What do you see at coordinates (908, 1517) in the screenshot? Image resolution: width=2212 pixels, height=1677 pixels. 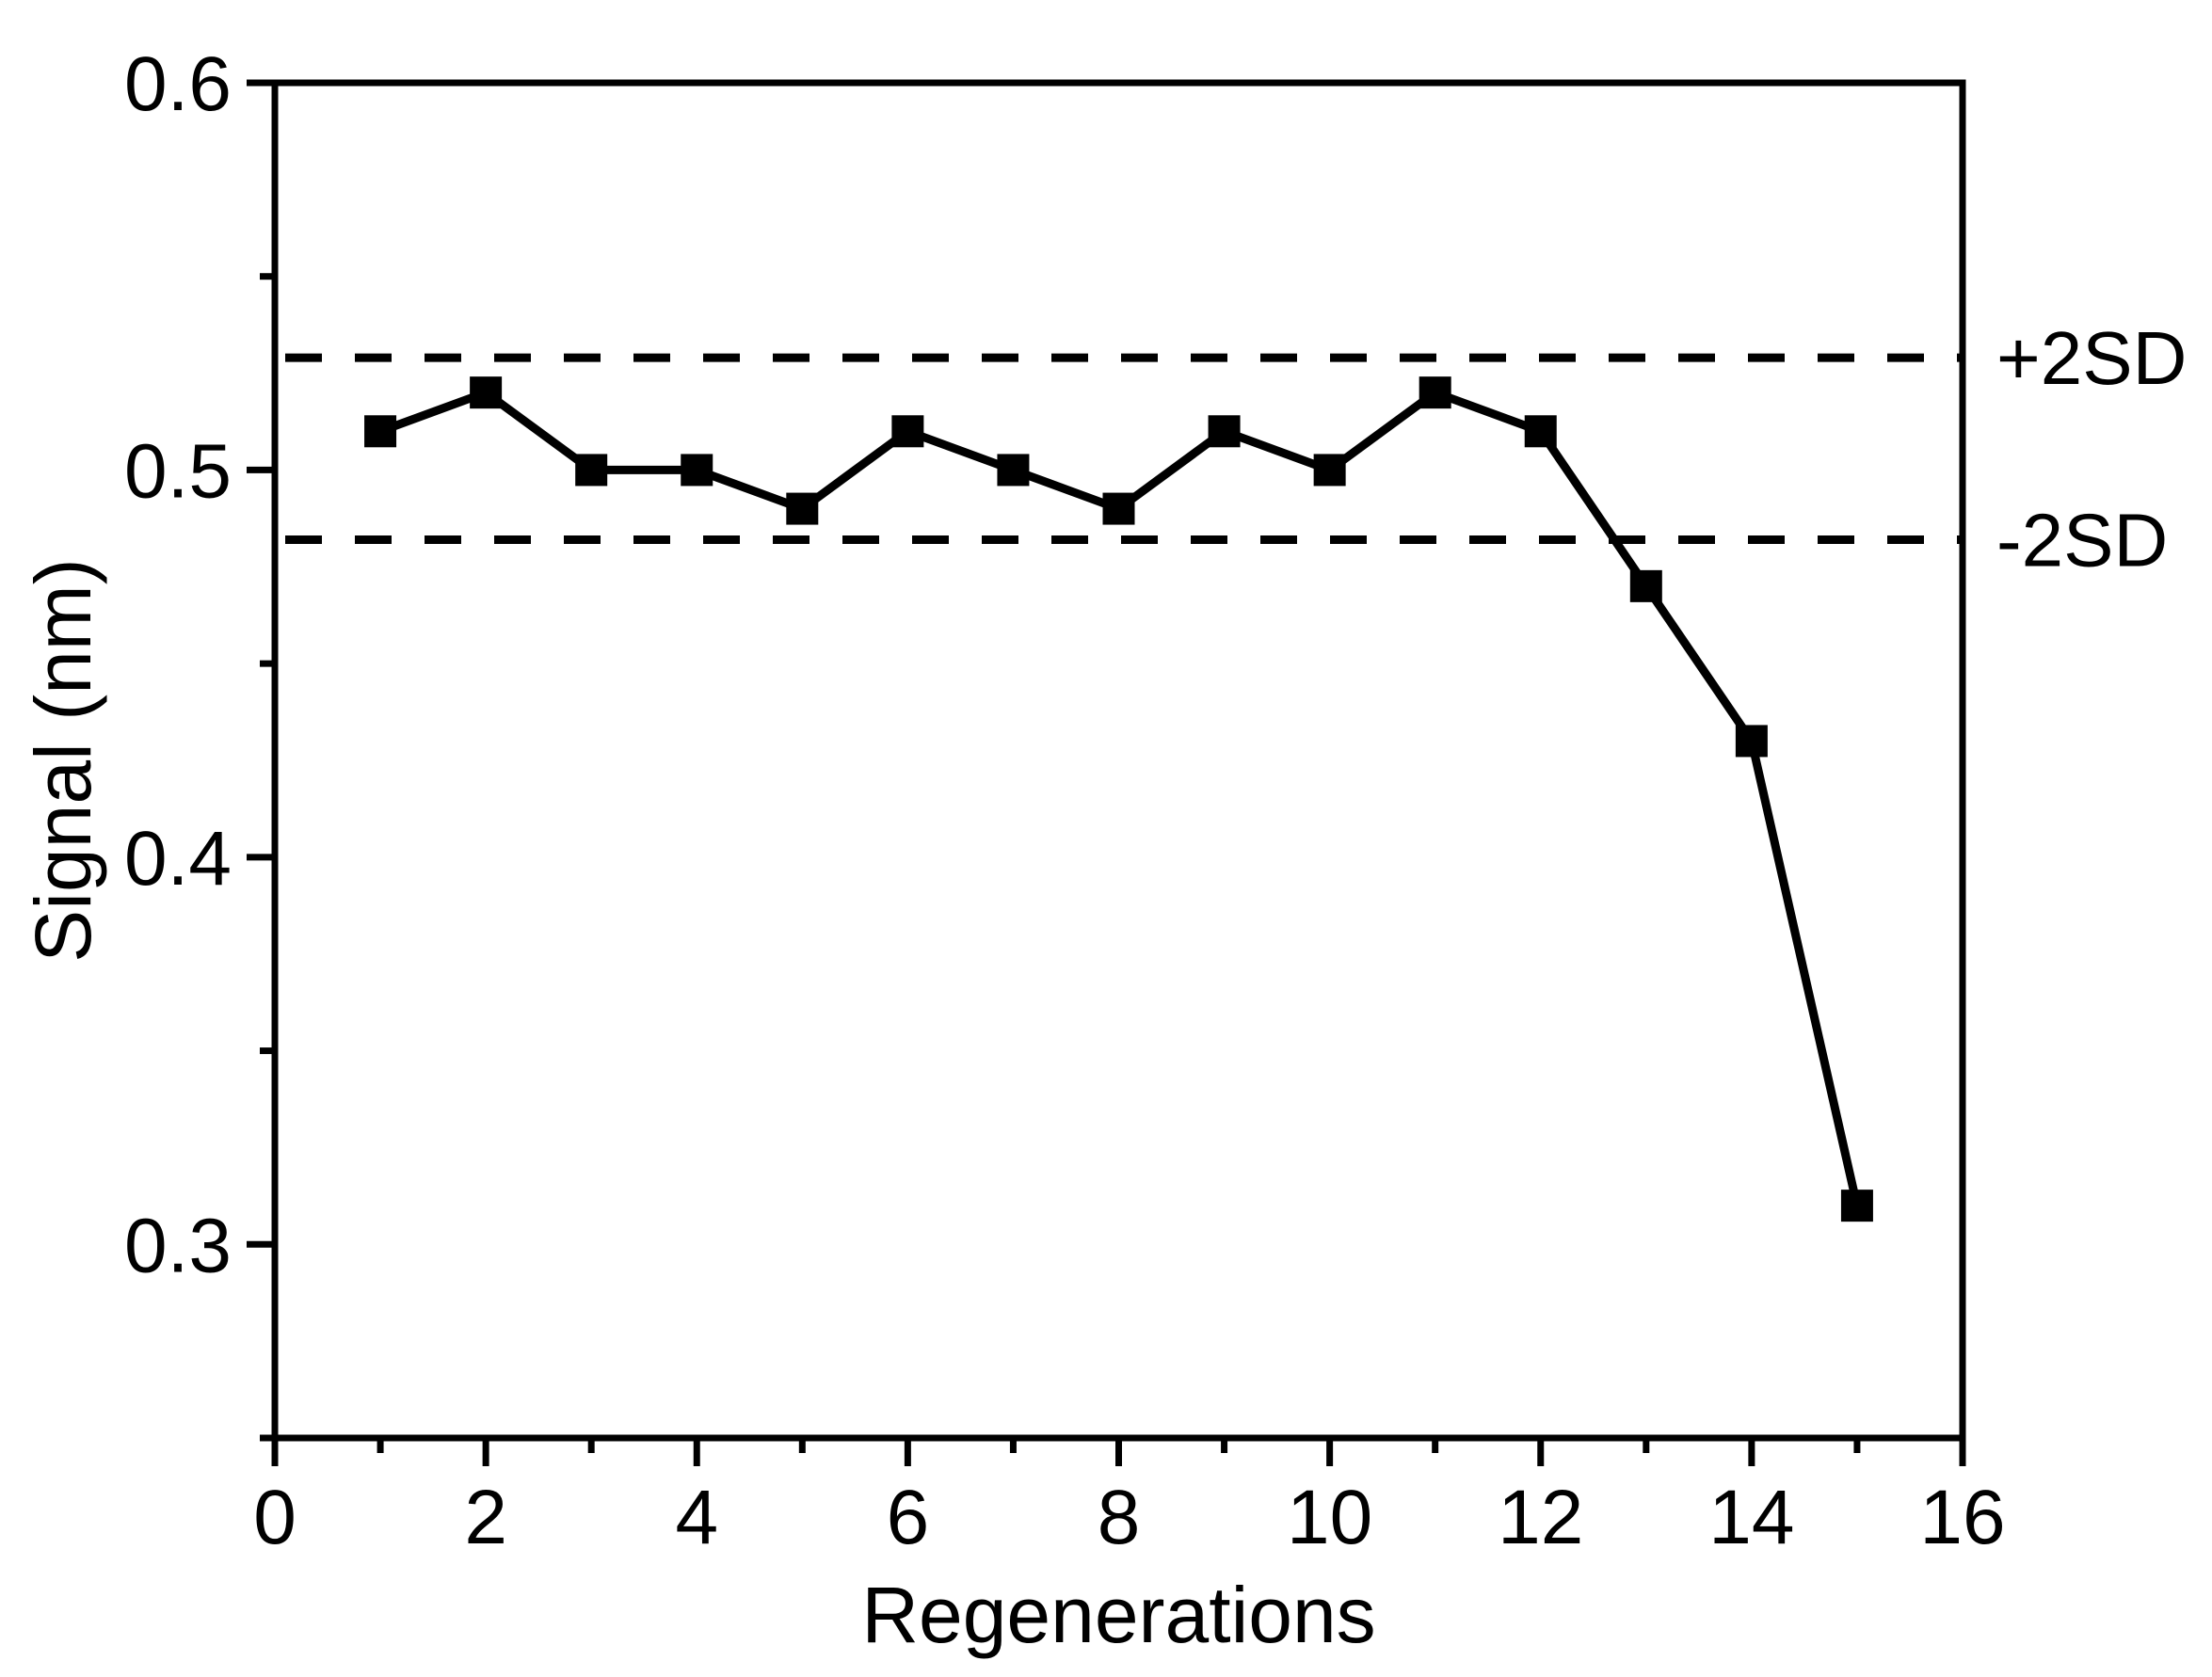 I see `x-tick-label: 6` at bounding box center [908, 1517].